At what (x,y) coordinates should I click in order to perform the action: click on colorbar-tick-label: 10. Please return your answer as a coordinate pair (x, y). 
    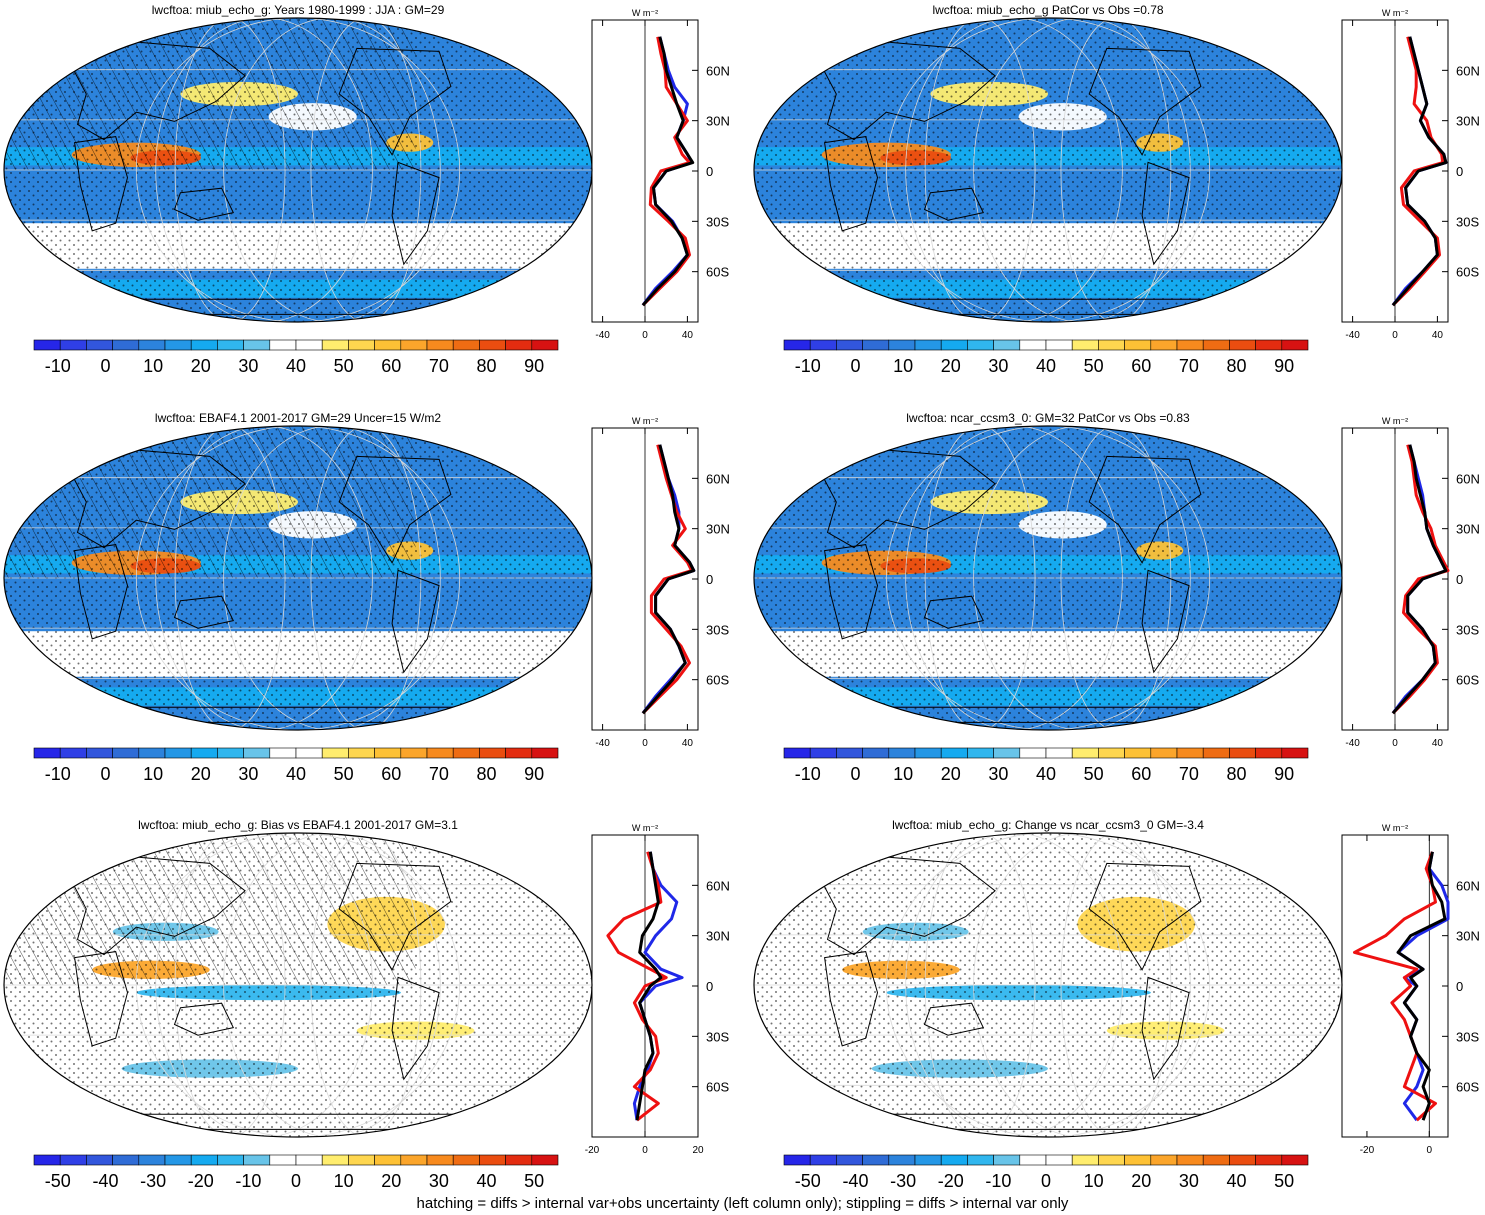
    Looking at the image, I should click on (153, 774).